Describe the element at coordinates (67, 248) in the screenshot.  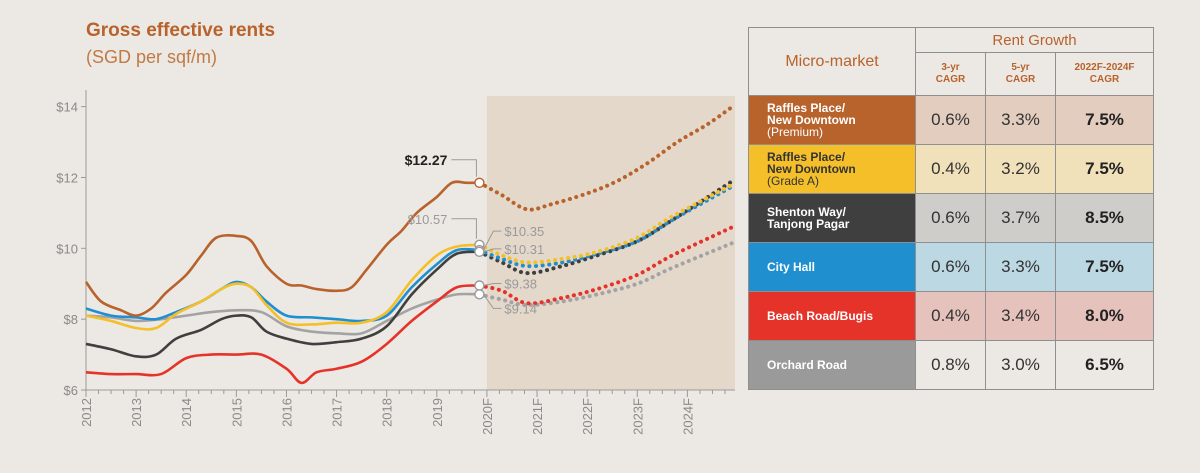
I see `y-tick-label: $10` at that location.